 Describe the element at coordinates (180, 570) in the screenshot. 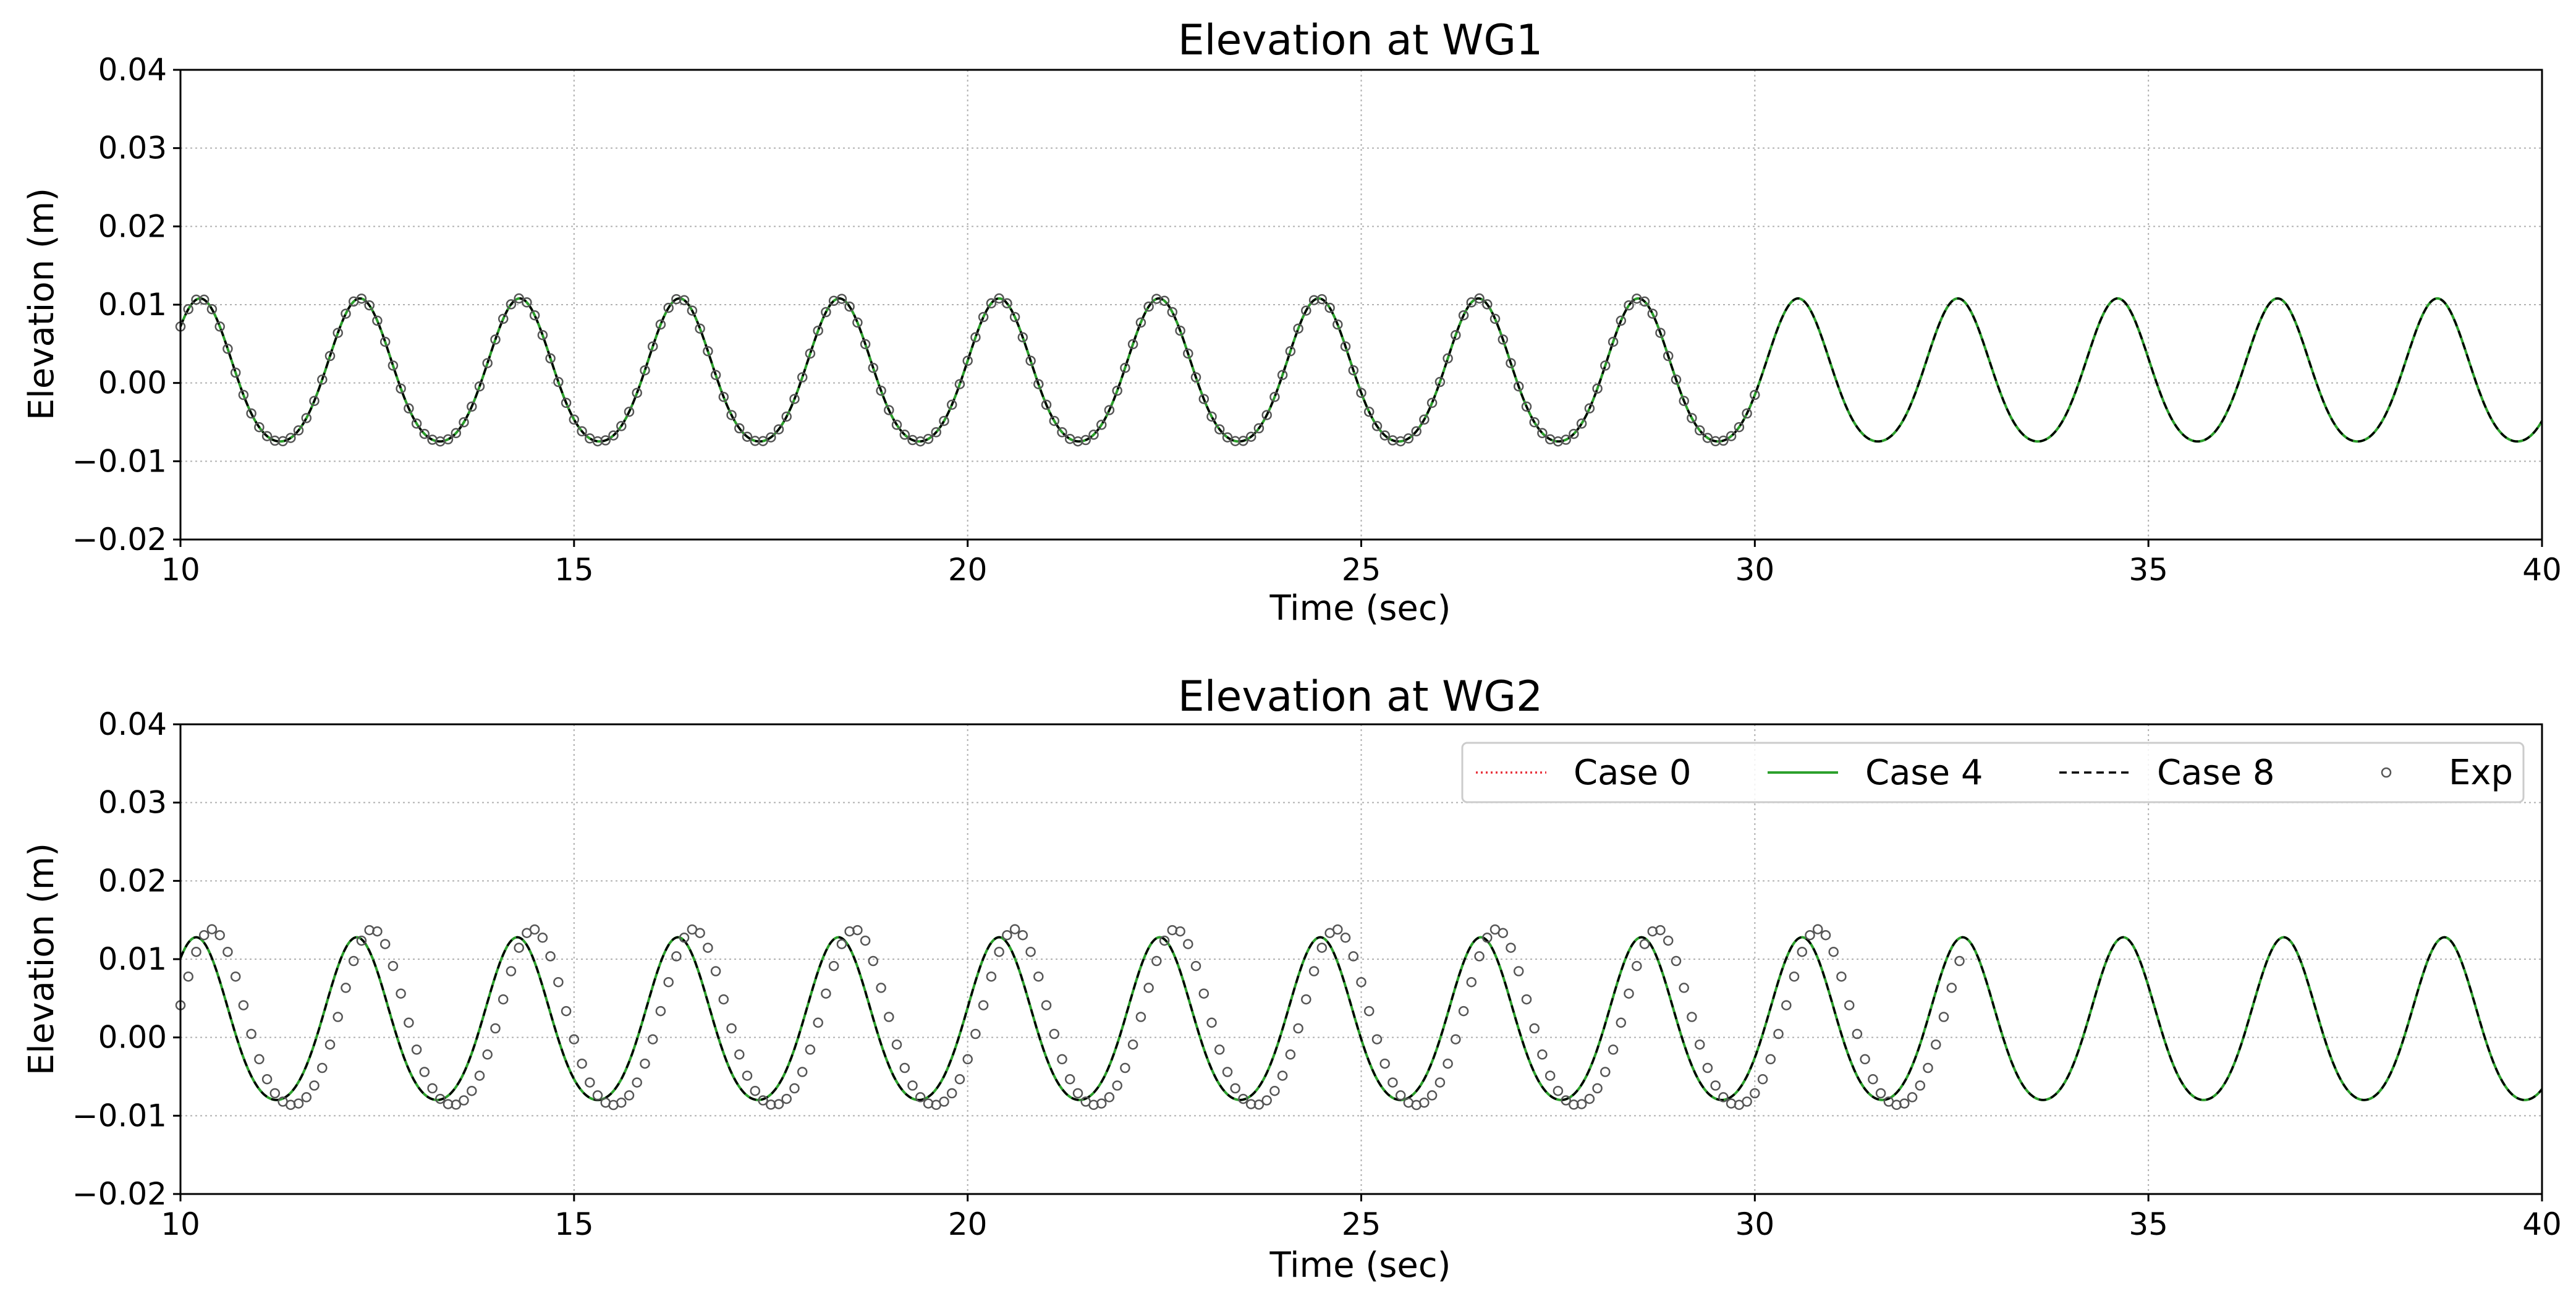

I see `x-tick-label: 10` at that location.